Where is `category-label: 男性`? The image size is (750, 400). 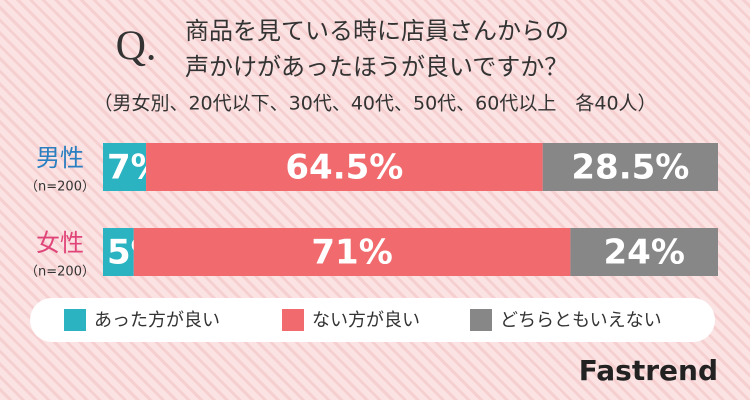
category-label: 男性 is located at coordinates (60, 158).